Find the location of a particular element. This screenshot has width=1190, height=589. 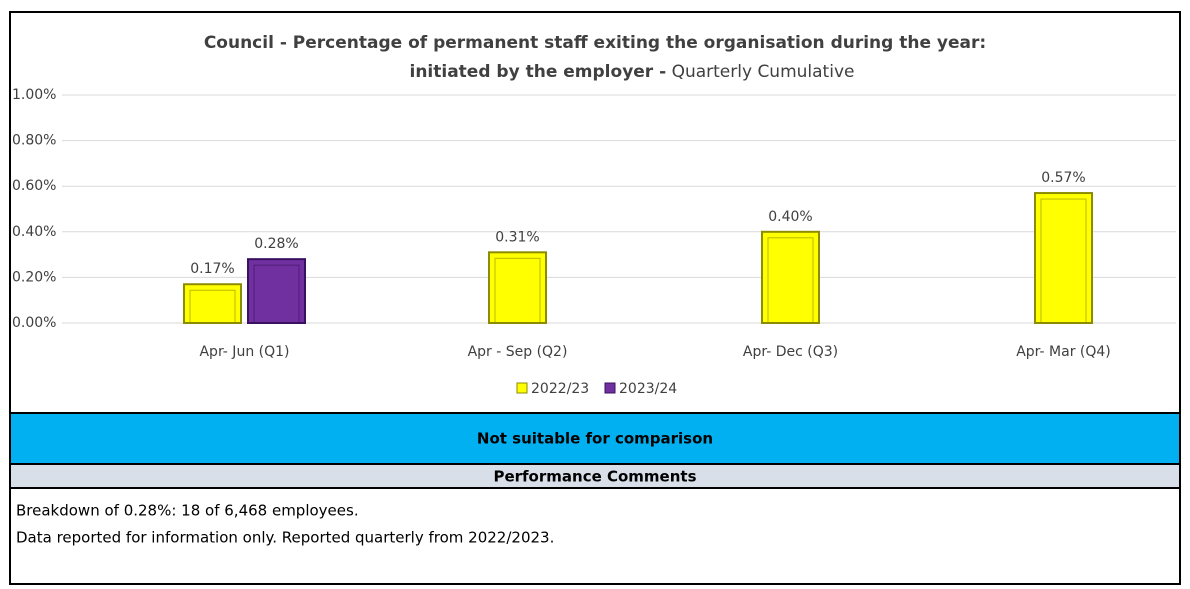

x-tick-label: Apr- Jun (Q1) is located at coordinates (244, 352).